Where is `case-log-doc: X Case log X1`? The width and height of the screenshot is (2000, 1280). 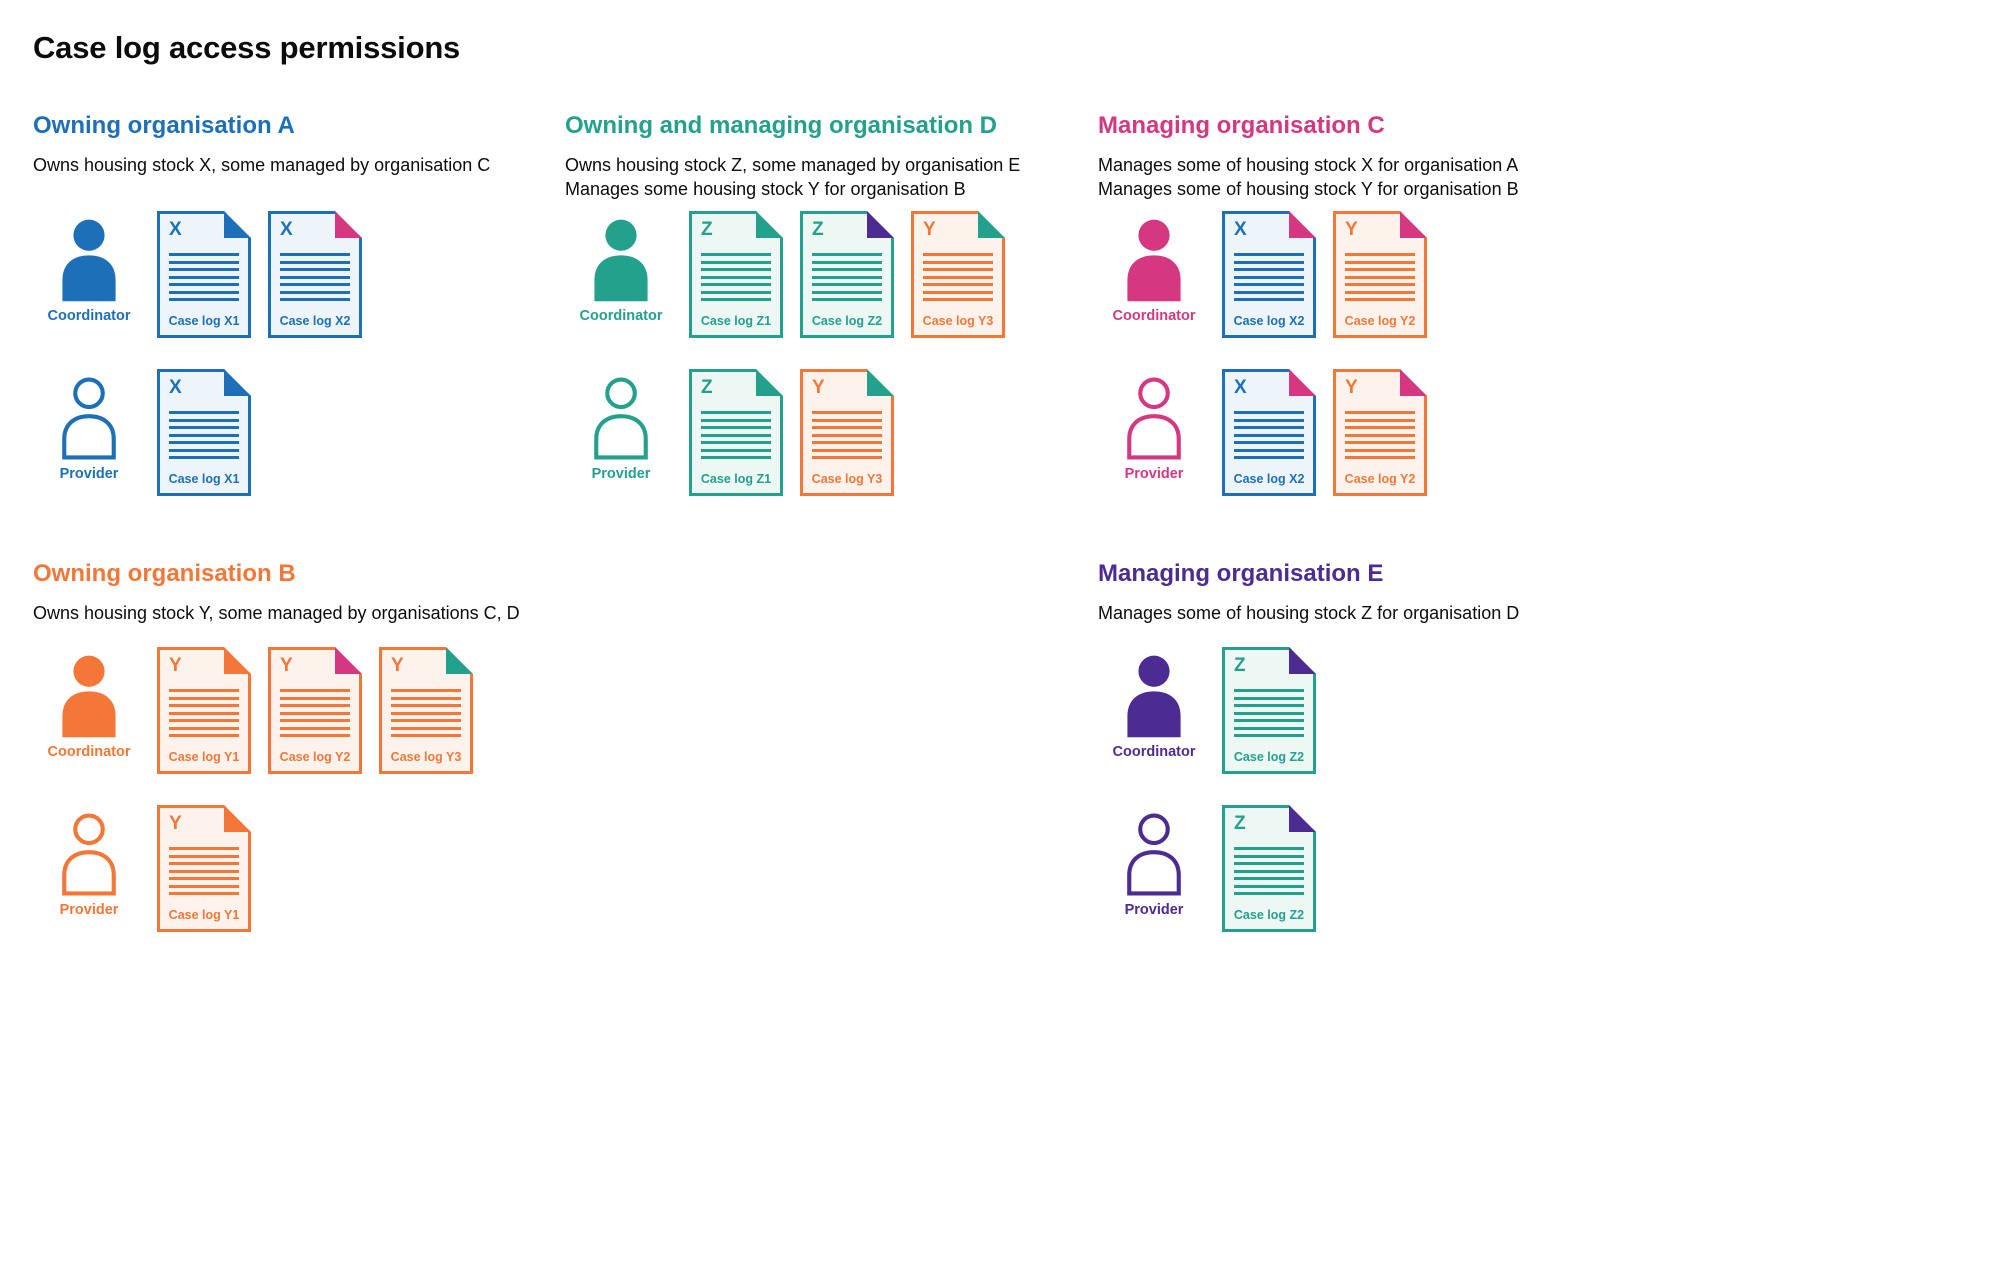
case-log-doc: X Case log X1 is located at coordinates (204, 274).